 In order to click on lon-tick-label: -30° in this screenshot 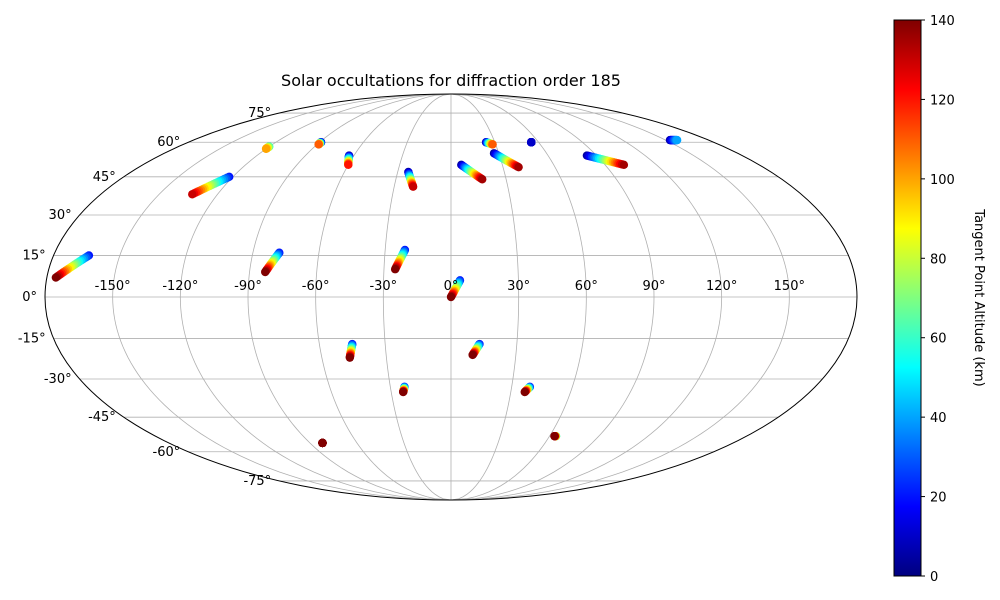, I will do `click(383, 286)`.